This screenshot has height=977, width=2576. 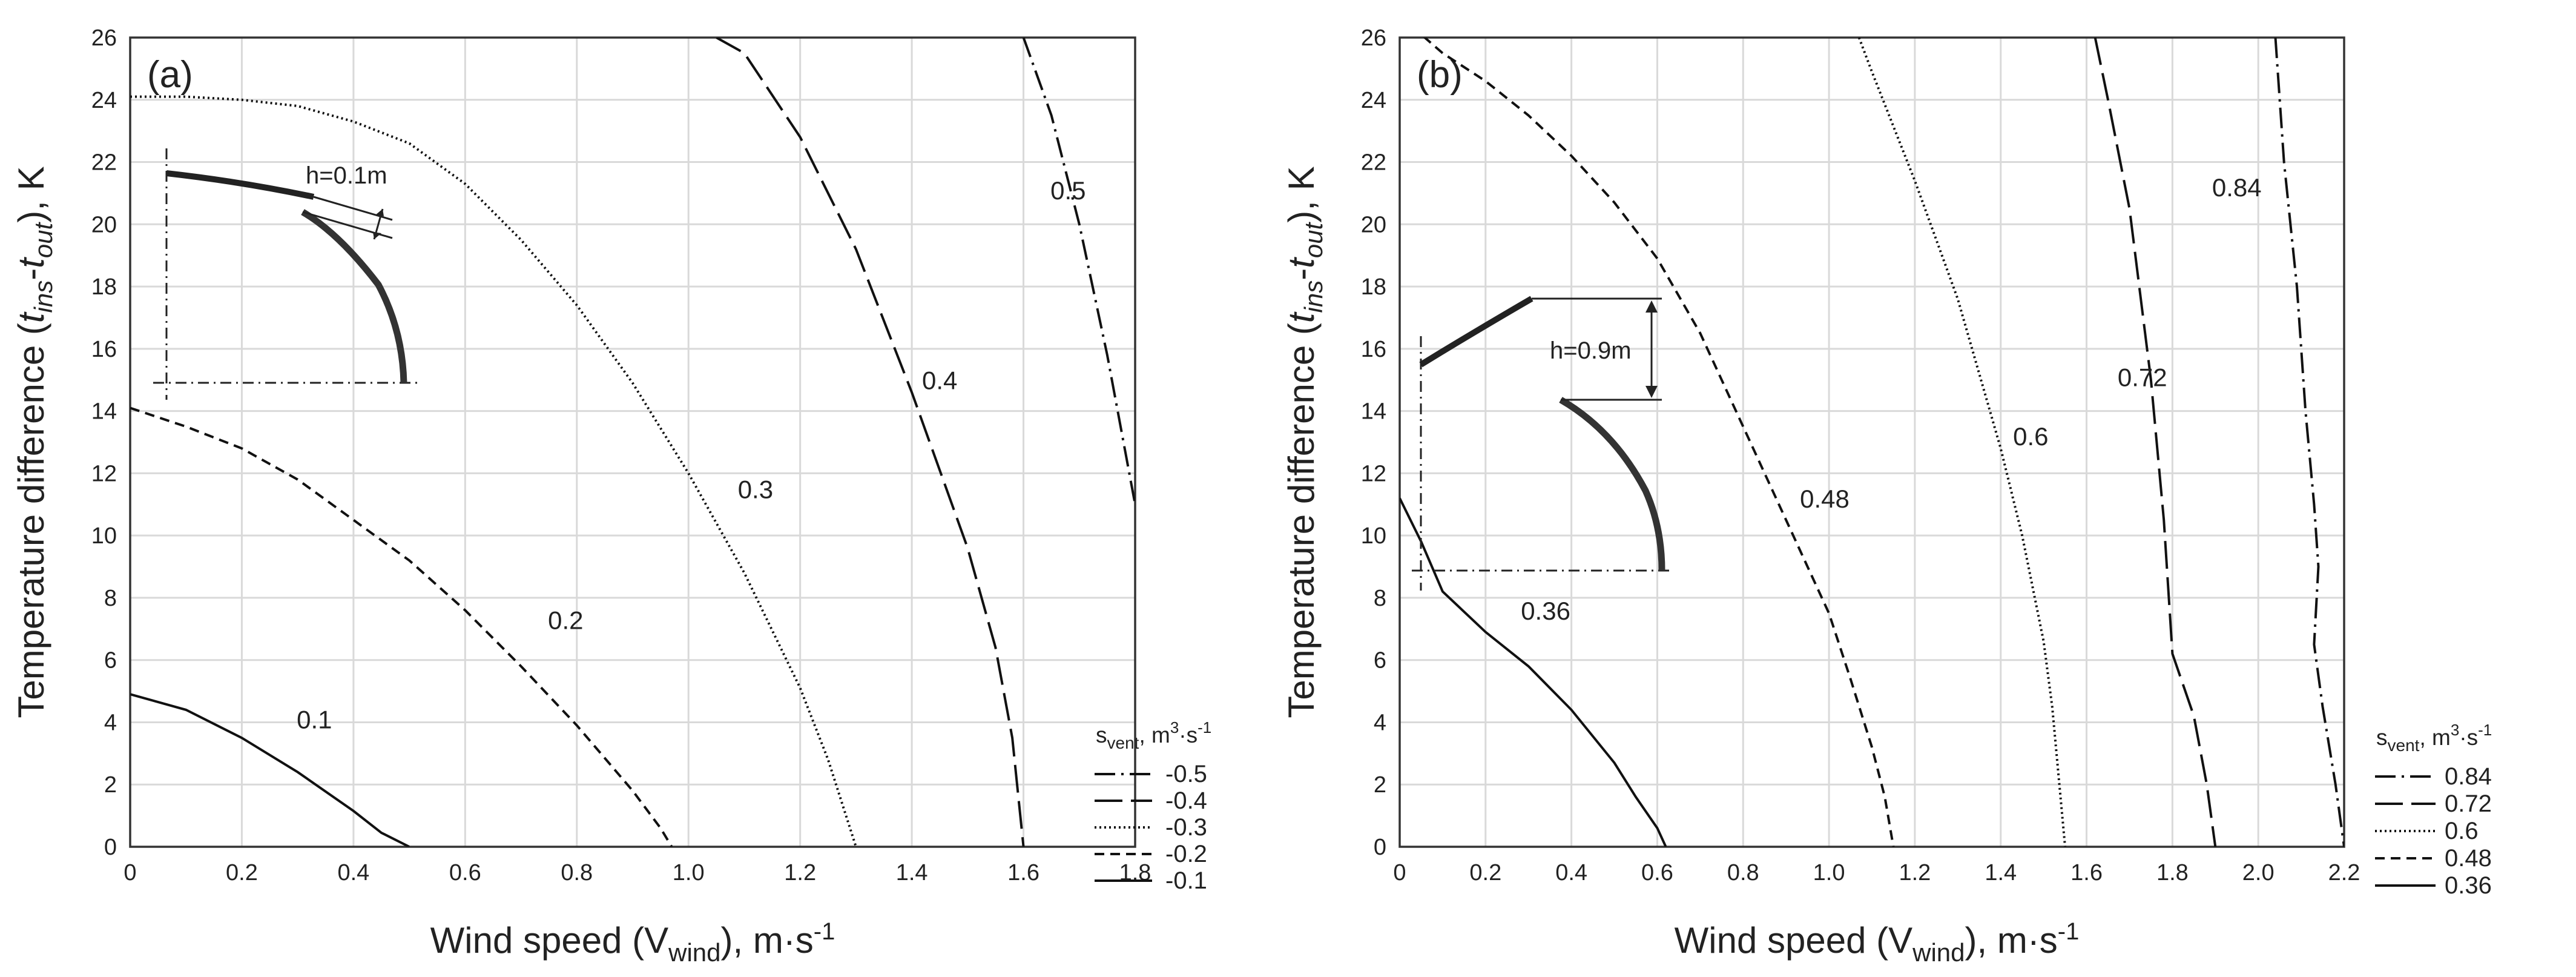 I want to click on legend-entry: -0.2, so click(x=1186, y=854).